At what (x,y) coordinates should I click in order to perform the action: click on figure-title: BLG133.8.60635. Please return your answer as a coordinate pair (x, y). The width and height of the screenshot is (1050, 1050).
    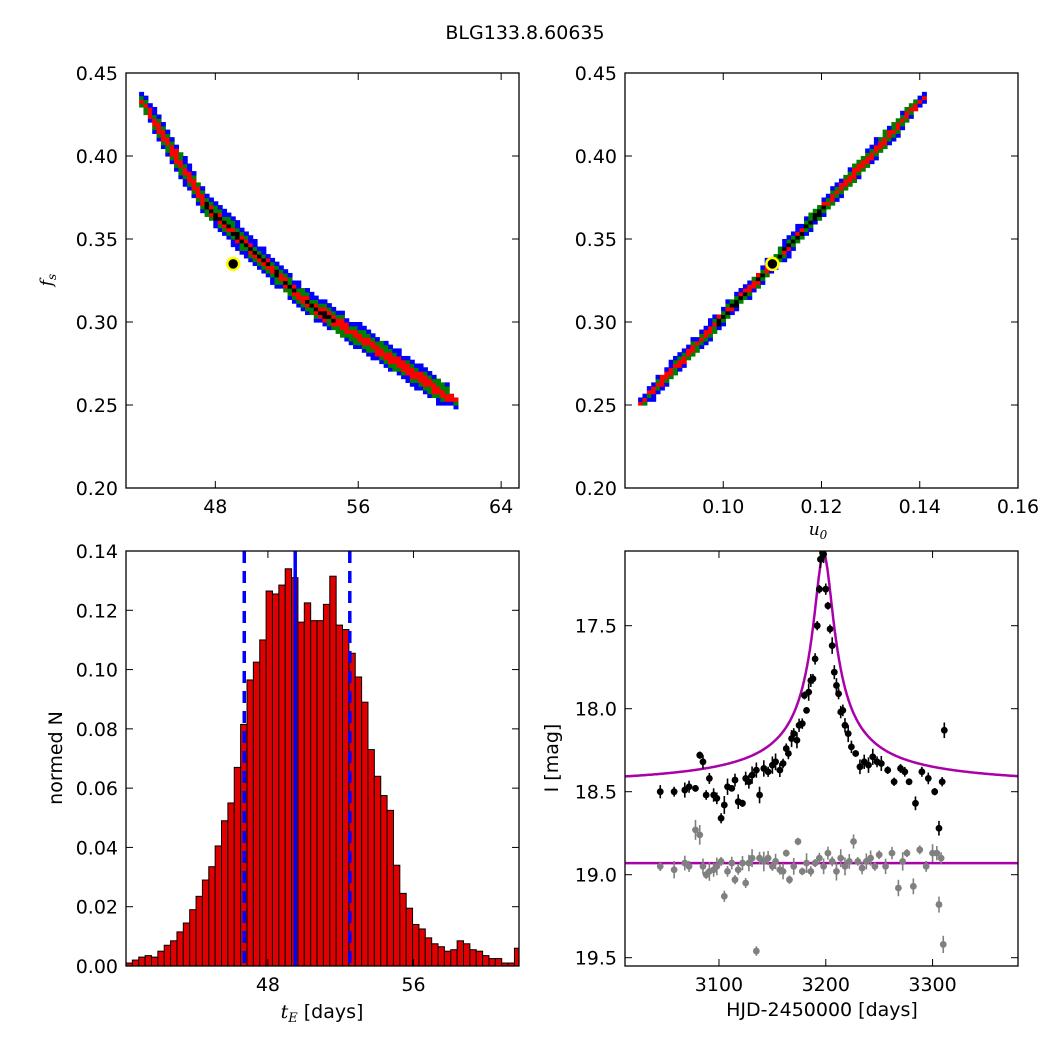
    Looking at the image, I should click on (525, 33).